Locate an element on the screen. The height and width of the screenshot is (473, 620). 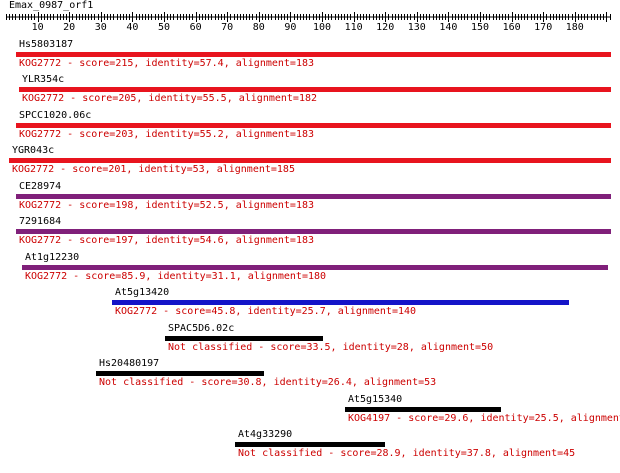
hit-name: SPAC5D6.02c is located at coordinates (201, 328).